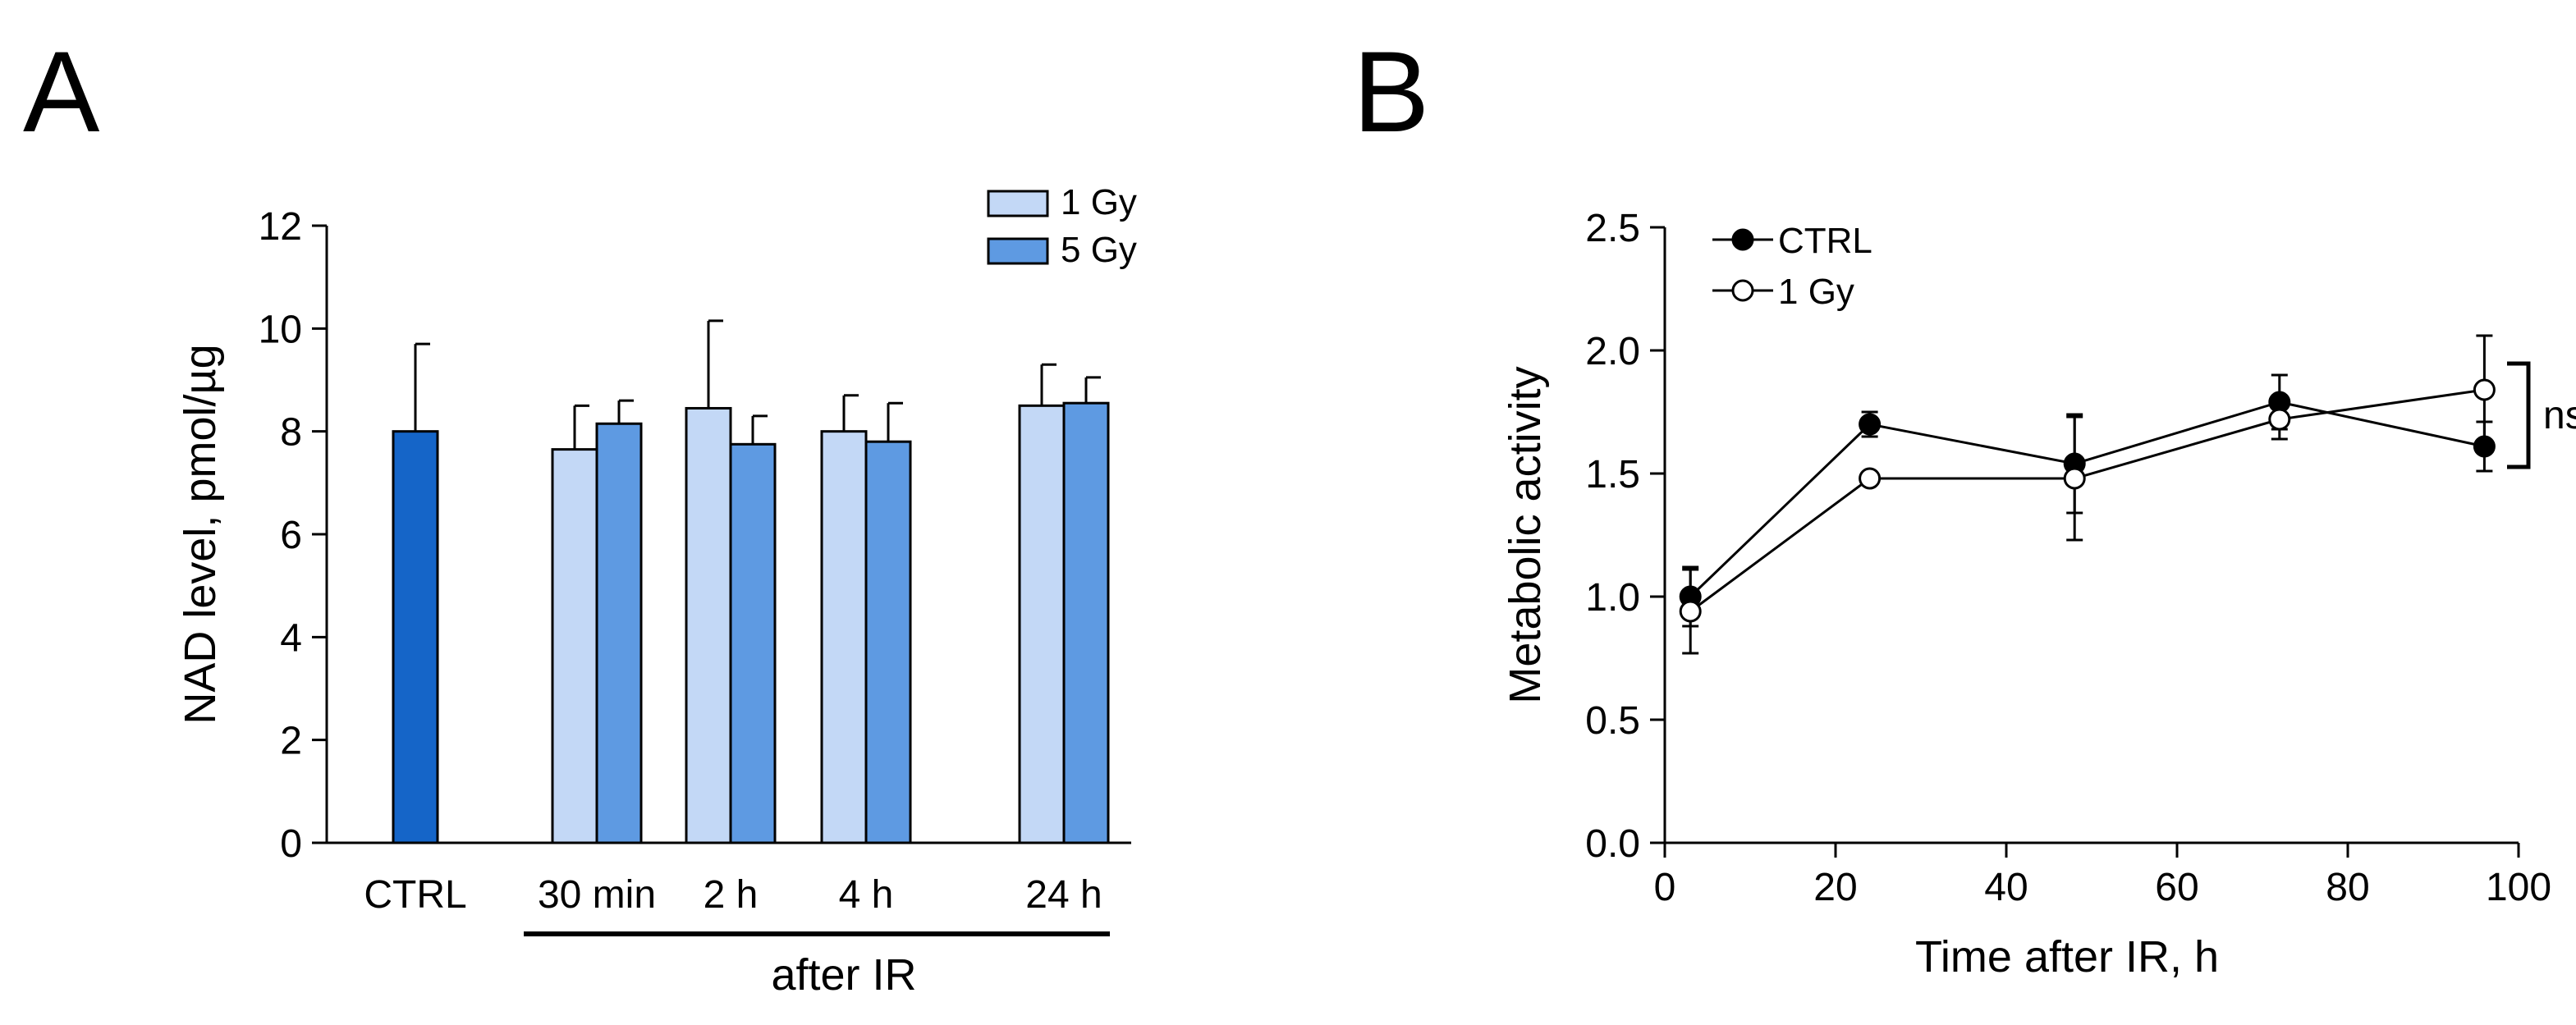 This screenshot has width=2576, height=1025. What do you see at coordinates (416, 637) in the screenshot?
I see `bar-ctrl` at bounding box center [416, 637].